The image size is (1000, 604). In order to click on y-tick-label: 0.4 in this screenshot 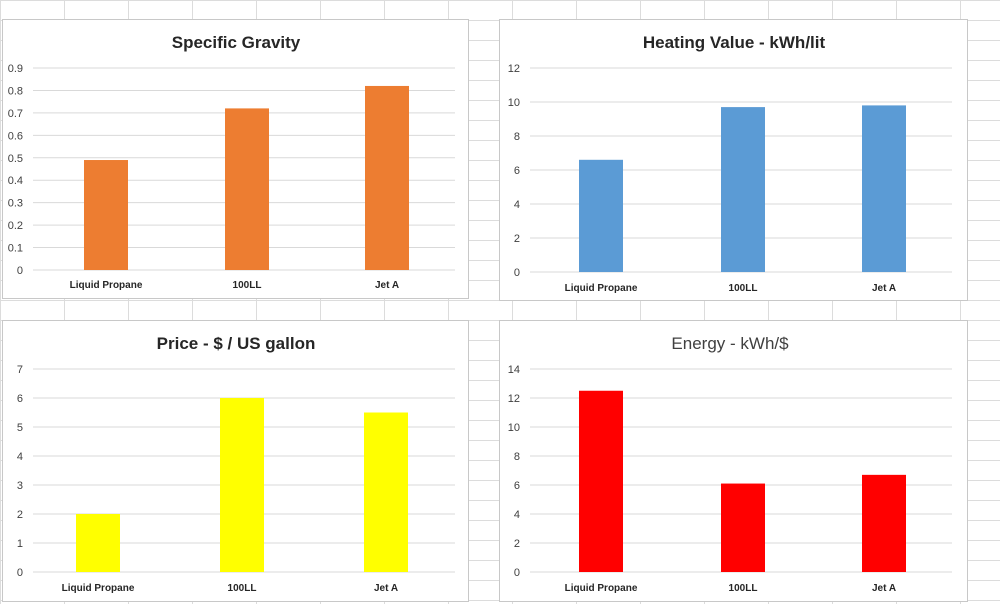, I will do `click(15, 181)`.